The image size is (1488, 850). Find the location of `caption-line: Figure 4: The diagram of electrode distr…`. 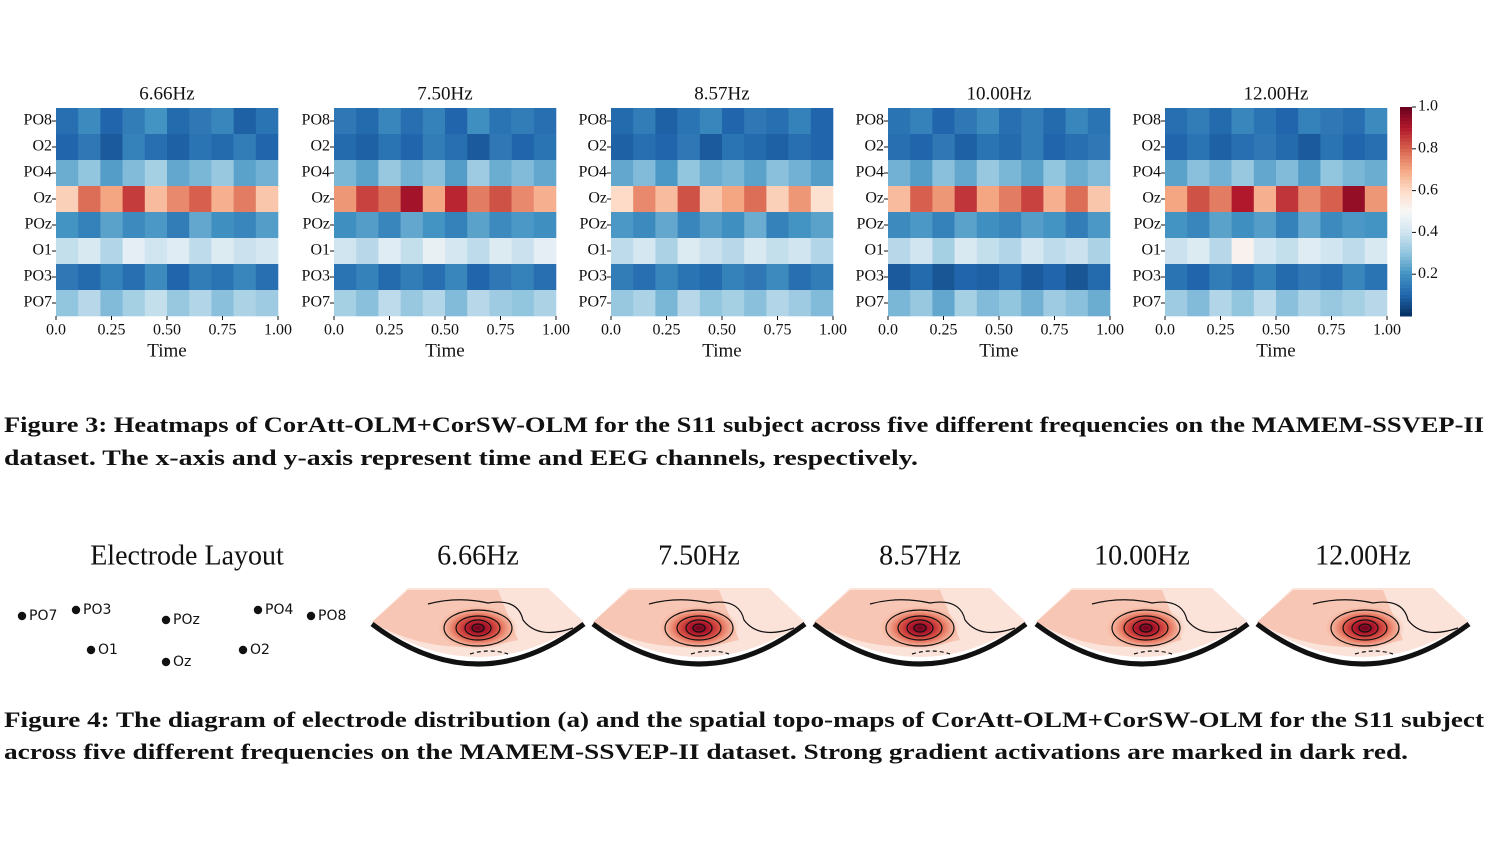

caption-line: Figure 4: The diagram of electrode distr… is located at coordinates (744, 719).